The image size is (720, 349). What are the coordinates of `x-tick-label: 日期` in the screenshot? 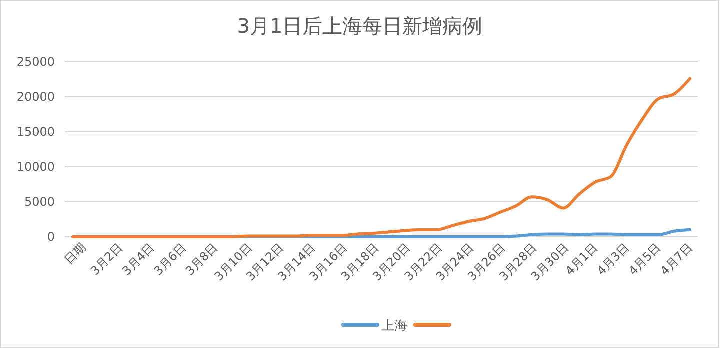 It's located at (75, 254).